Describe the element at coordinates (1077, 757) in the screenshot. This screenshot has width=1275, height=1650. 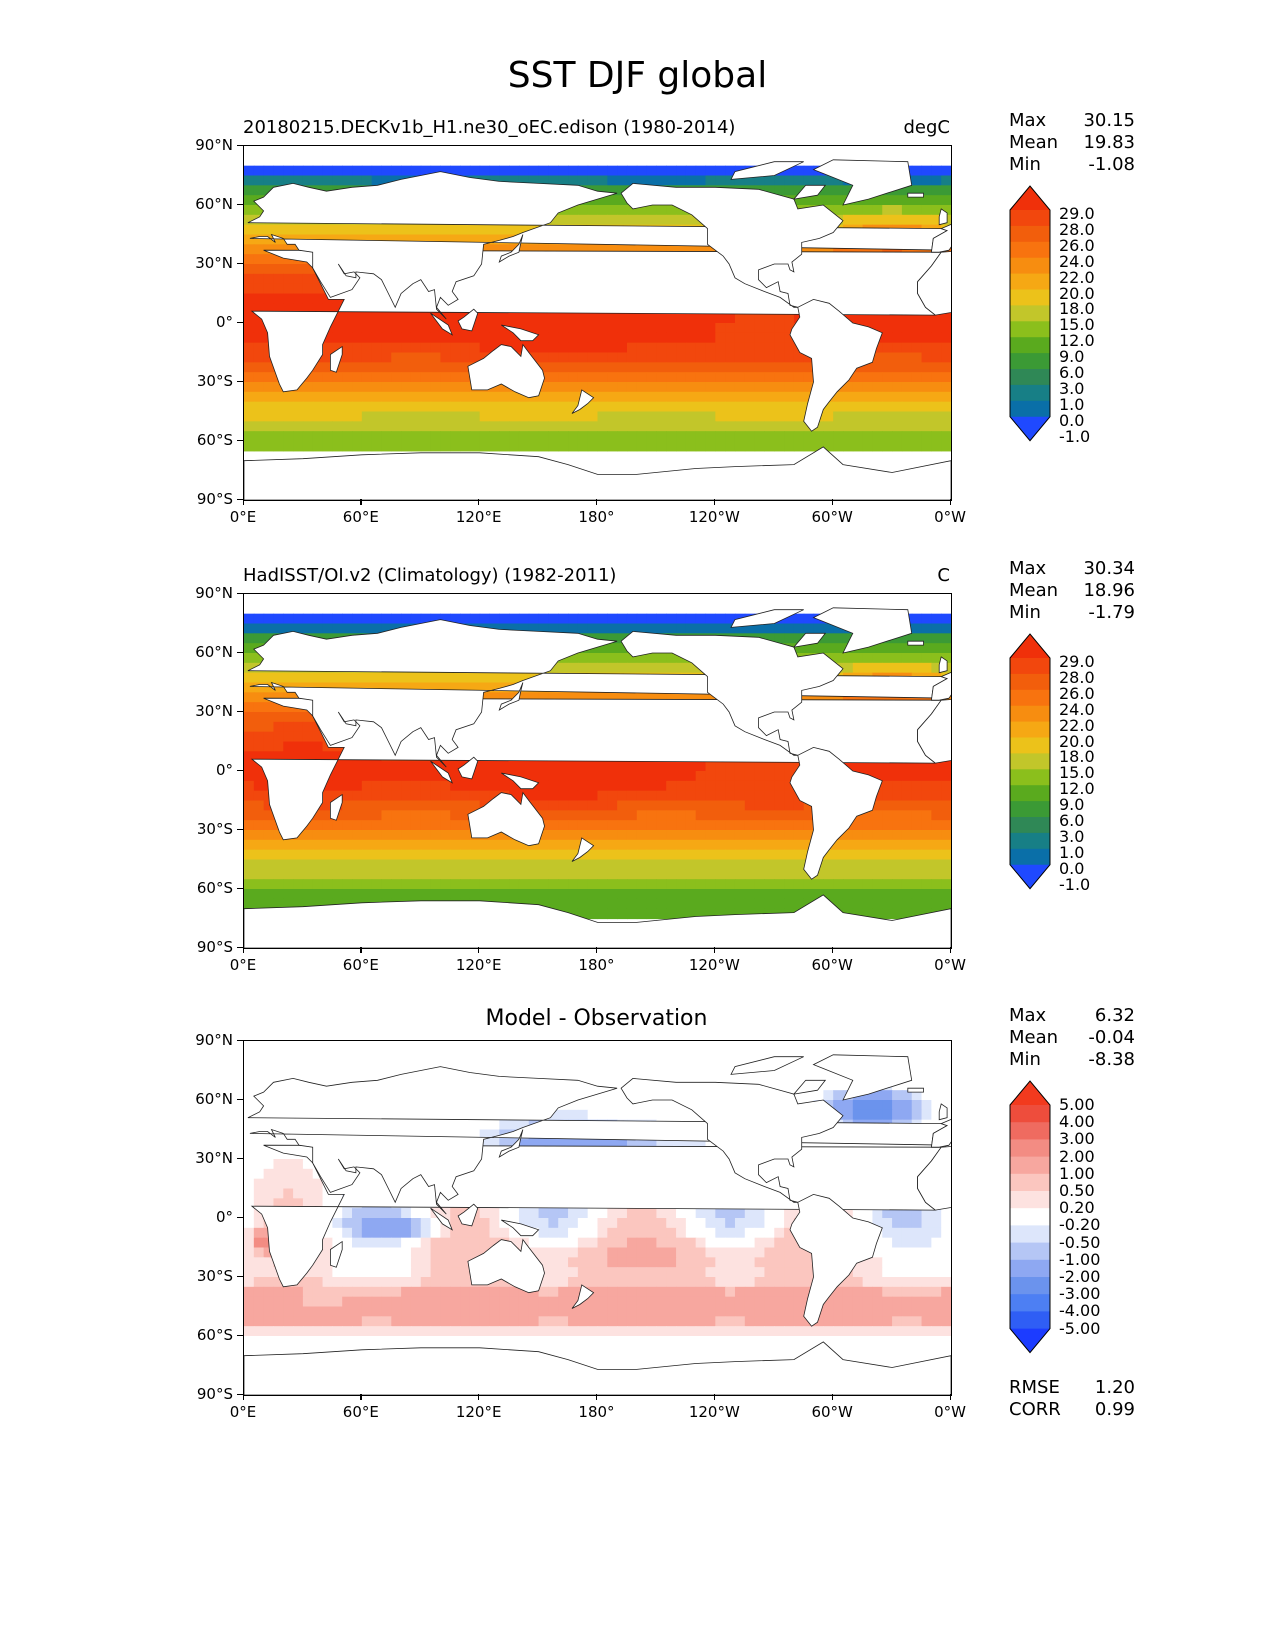
I see `colorbar-label: 18.0` at that location.